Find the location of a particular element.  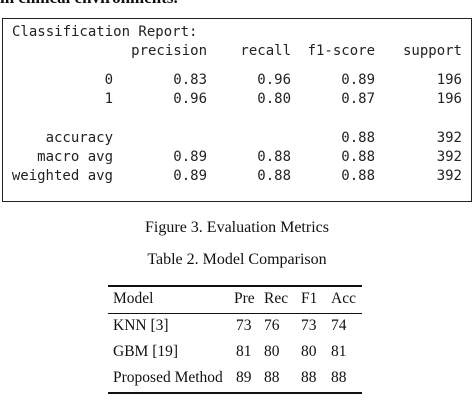

report-cell: 0.83 is located at coordinates (190, 80).